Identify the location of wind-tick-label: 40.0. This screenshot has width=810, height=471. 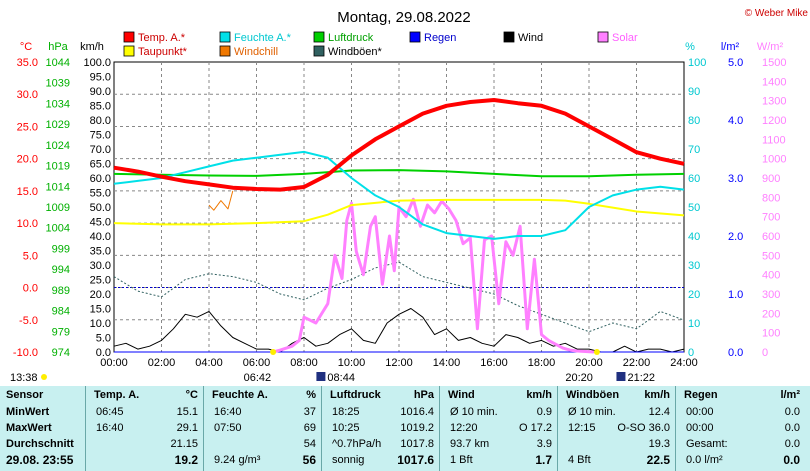
(100, 237).